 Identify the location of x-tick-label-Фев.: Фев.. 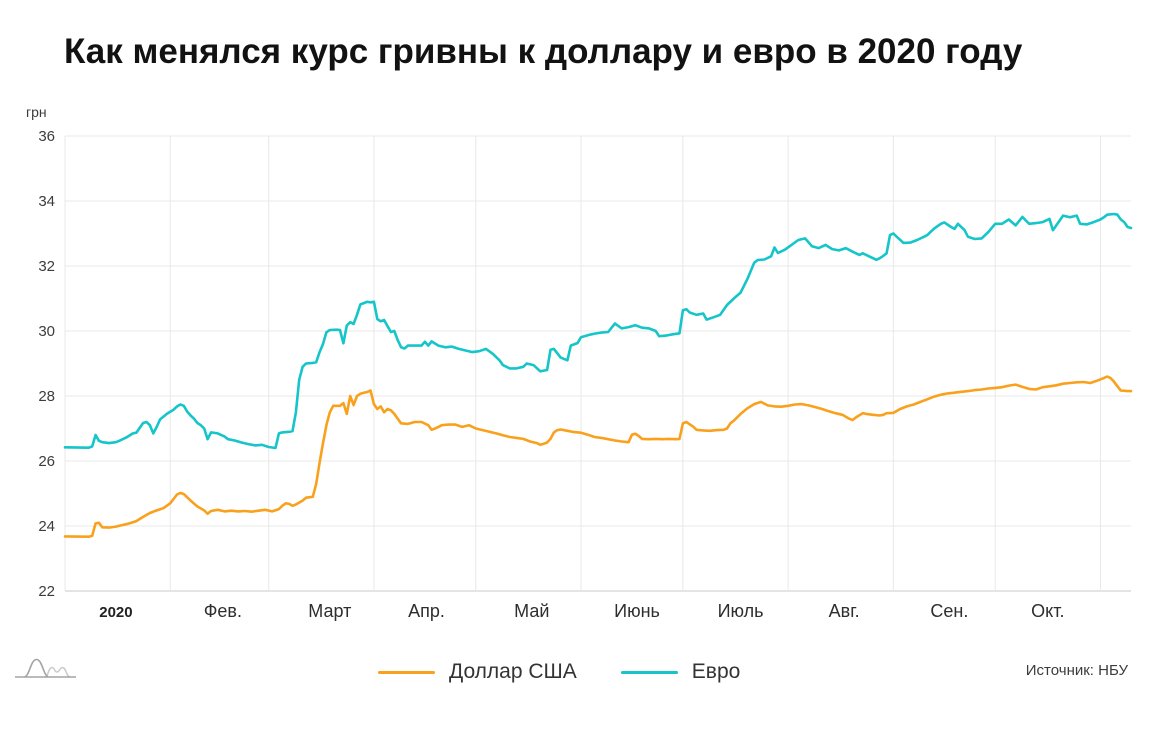
(223, 611).